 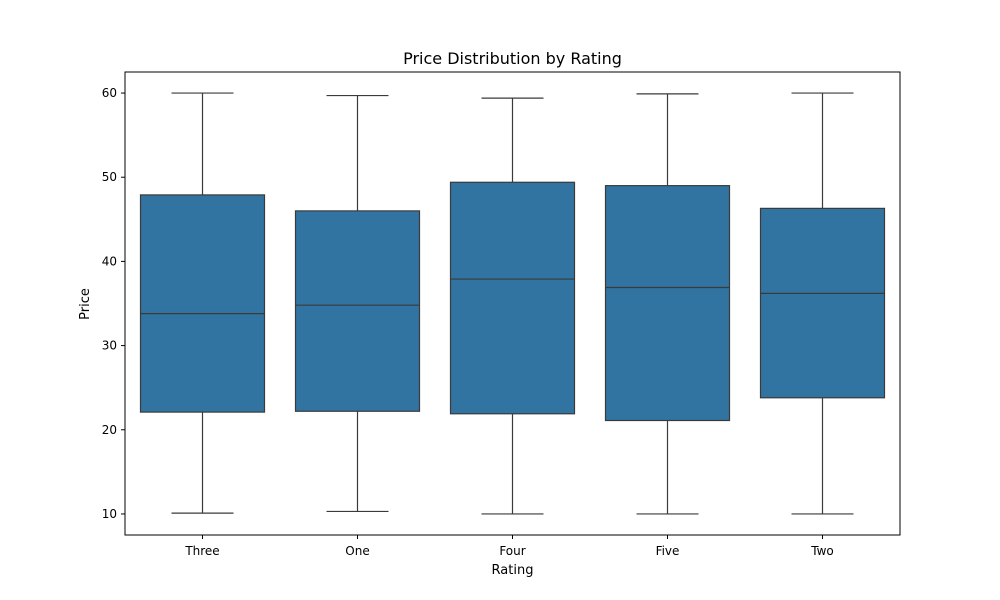 I want to click on y-axis: 10 20 30 40 50 60, so click(x=113, y=303).